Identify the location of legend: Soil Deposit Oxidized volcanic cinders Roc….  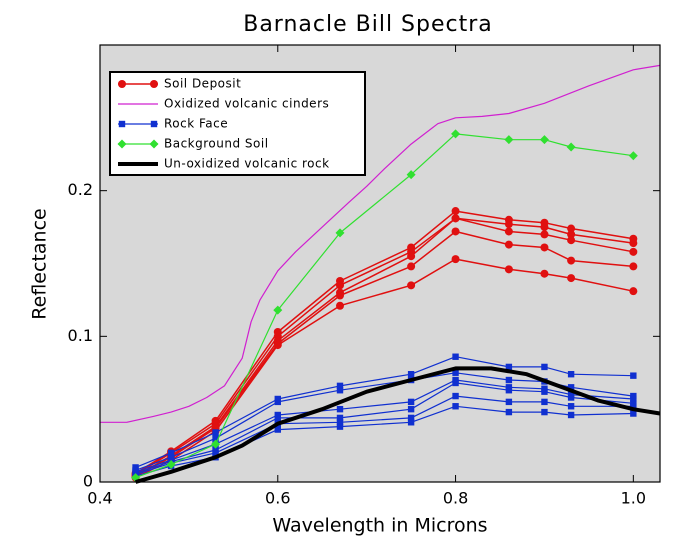
(237, 123).